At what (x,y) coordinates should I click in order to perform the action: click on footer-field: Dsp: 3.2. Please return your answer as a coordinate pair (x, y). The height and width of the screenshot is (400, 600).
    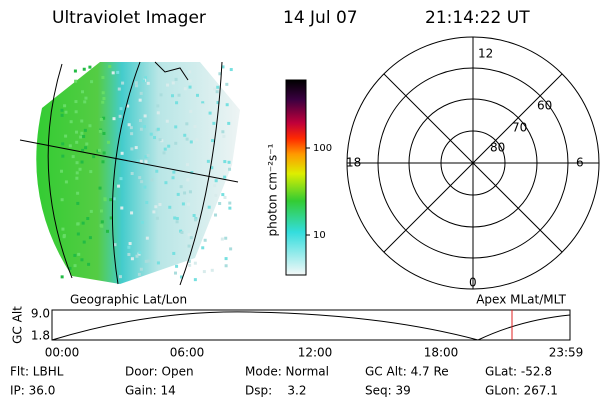
    Looking at the image, I should click on (276, 391).